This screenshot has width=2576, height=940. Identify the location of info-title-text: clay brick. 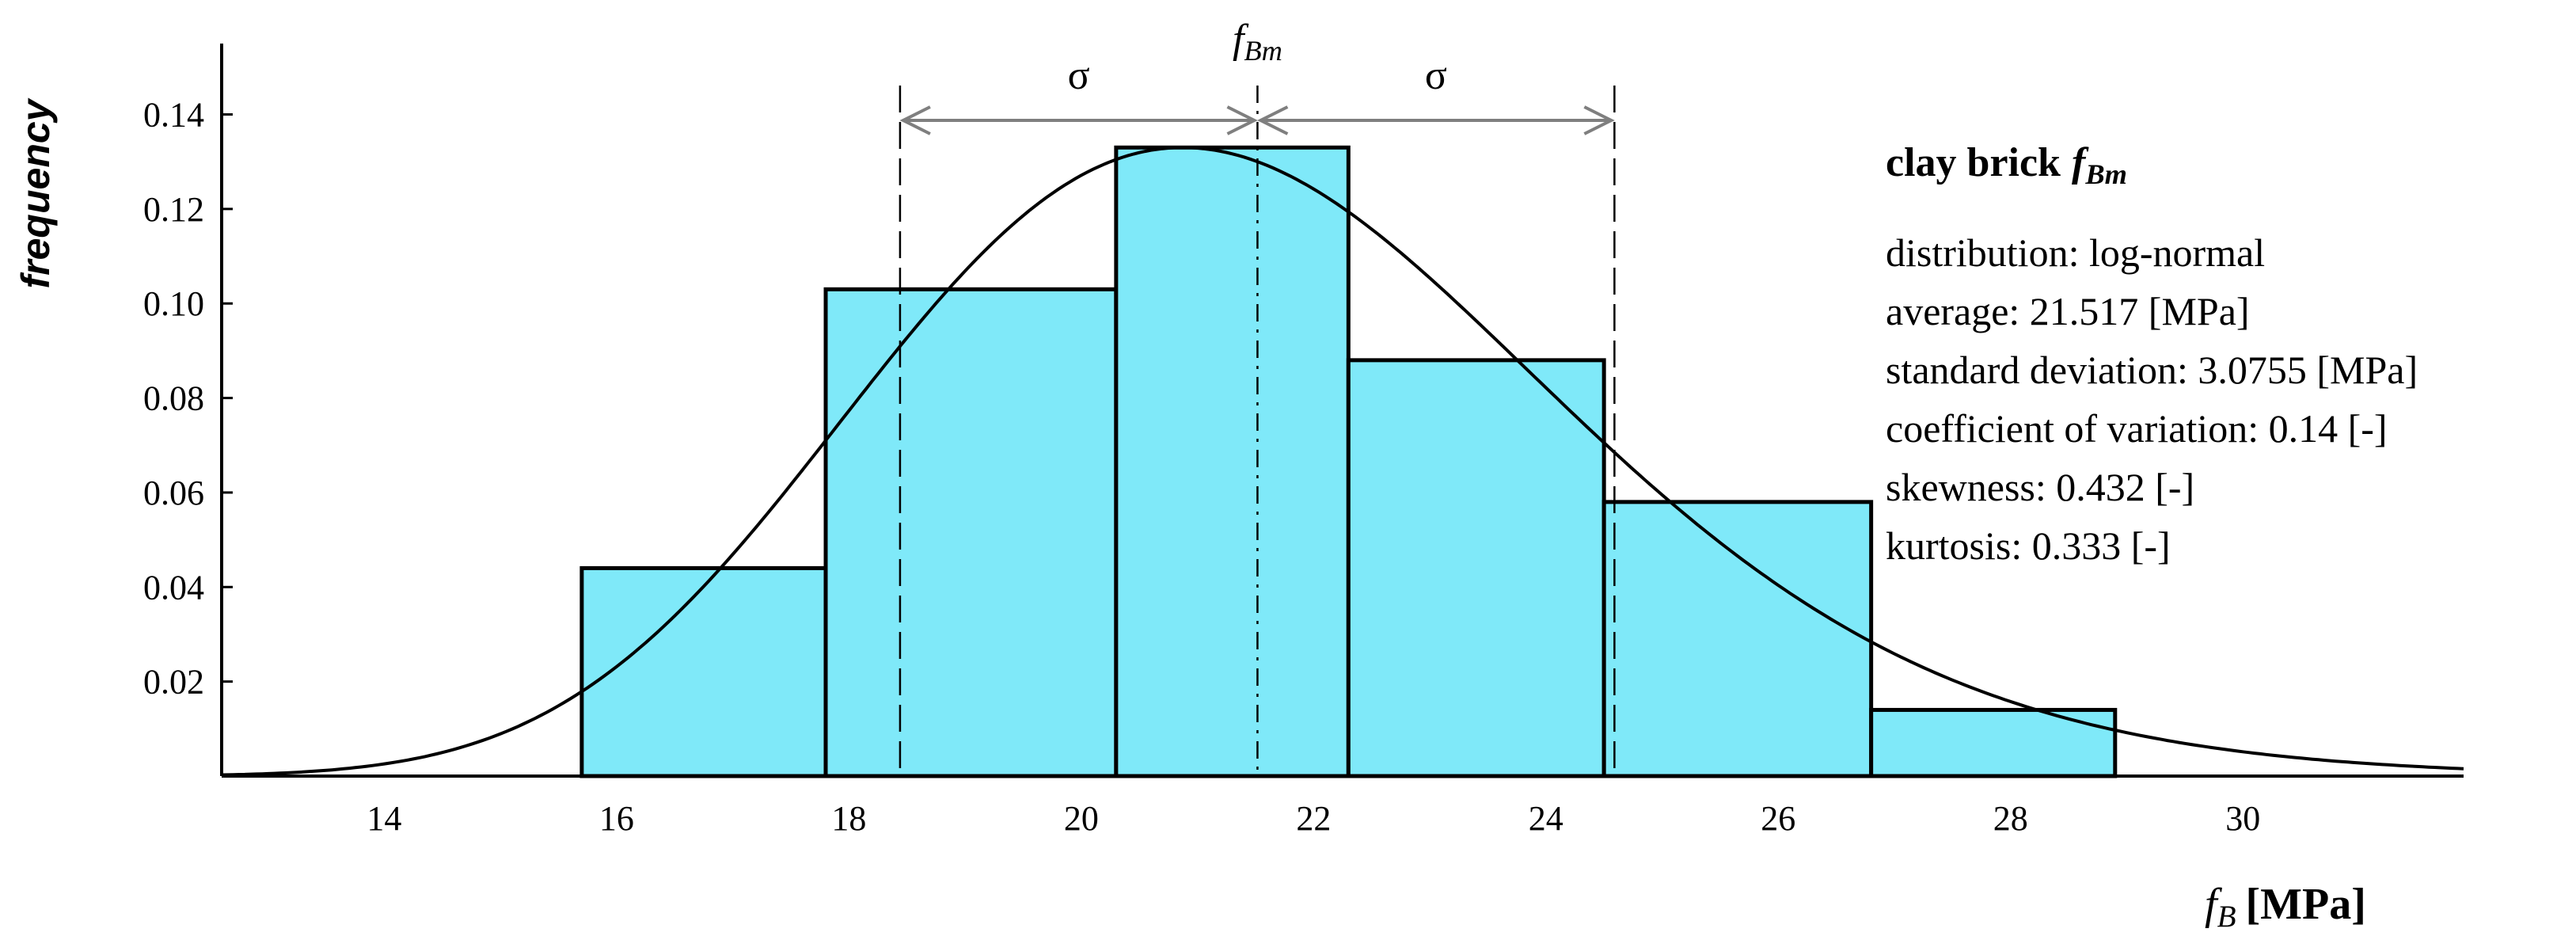
(1973, 162).